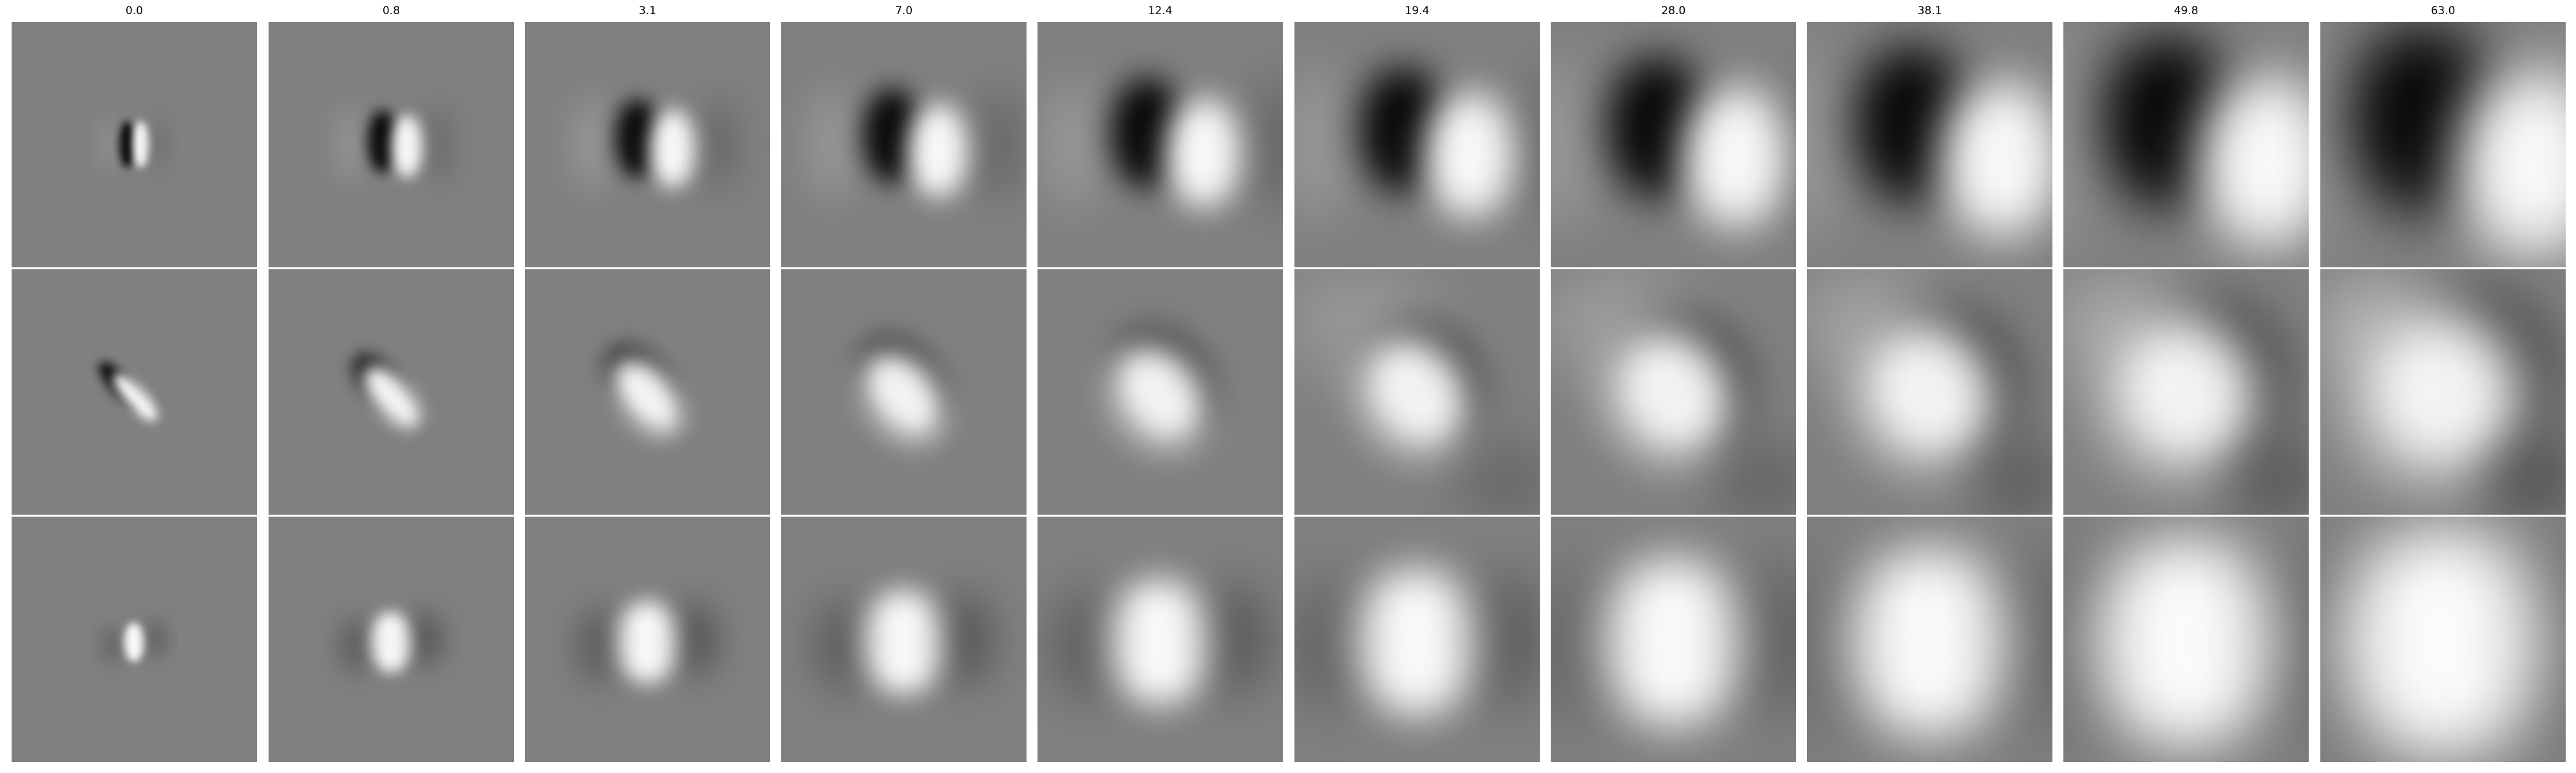 This screenshot has width=2576, height=773. Describe the element at coordinates (135, 11) in the screenshot. I see `column-title: 0.0` at that location.